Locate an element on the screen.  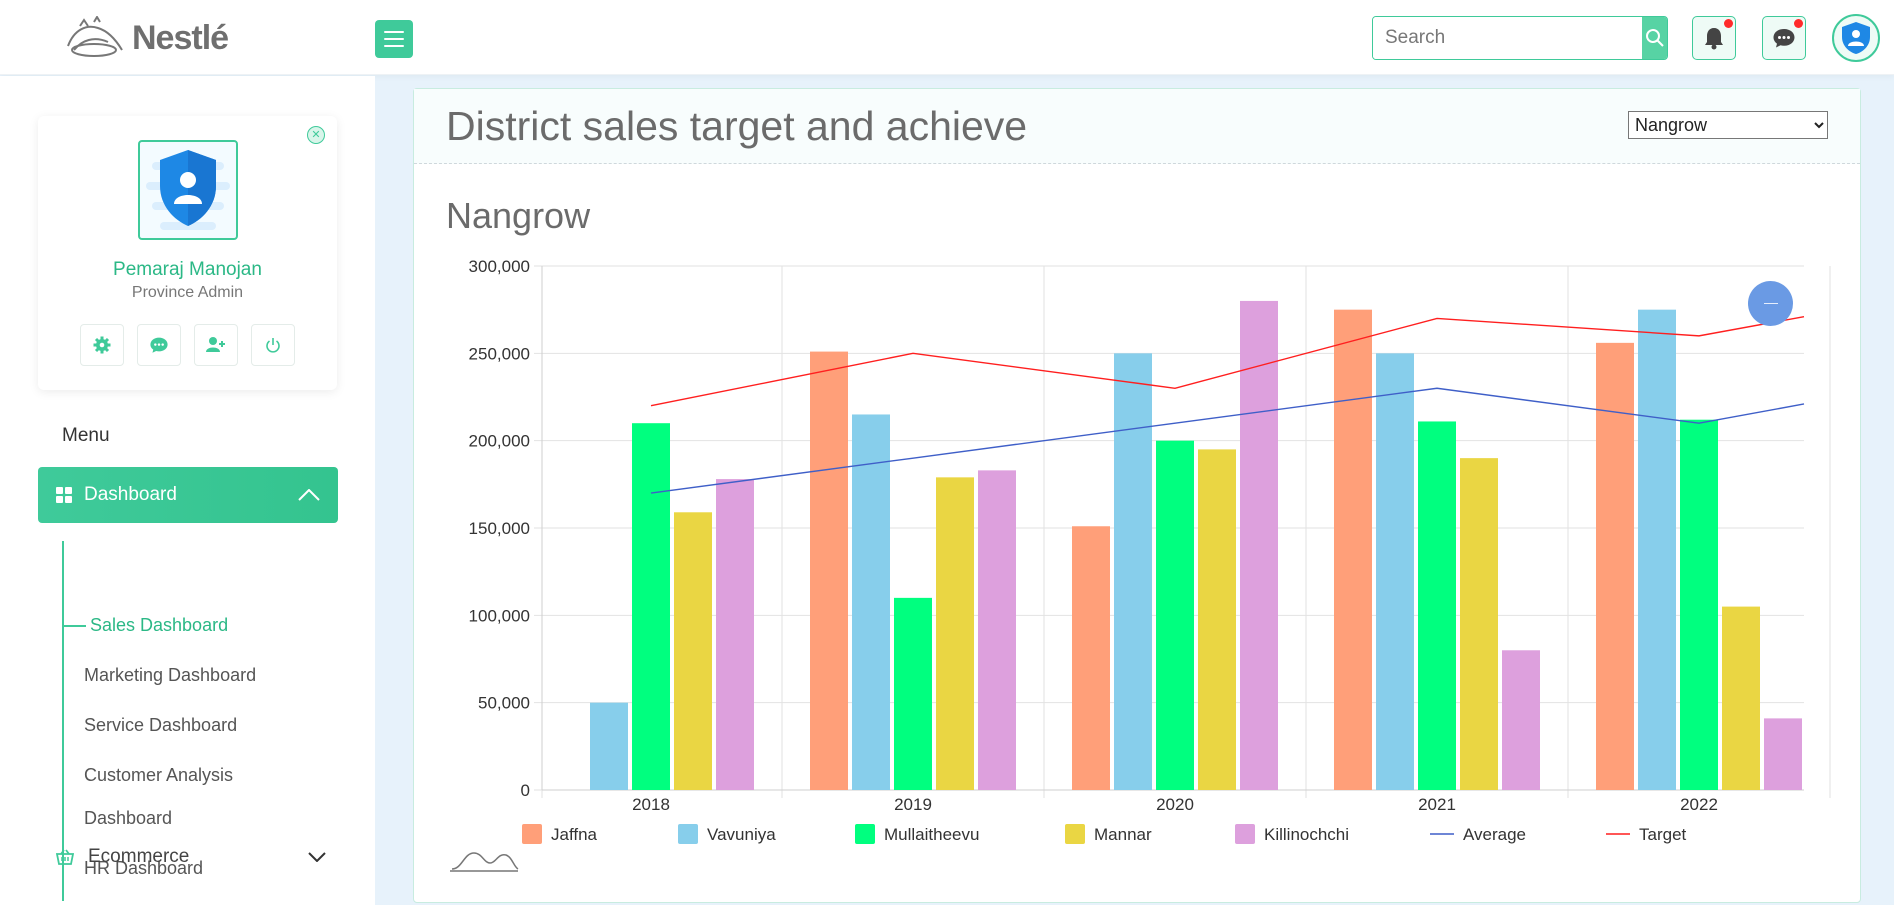
bar-jaffna-2019 is located at coordinates (829, 570).